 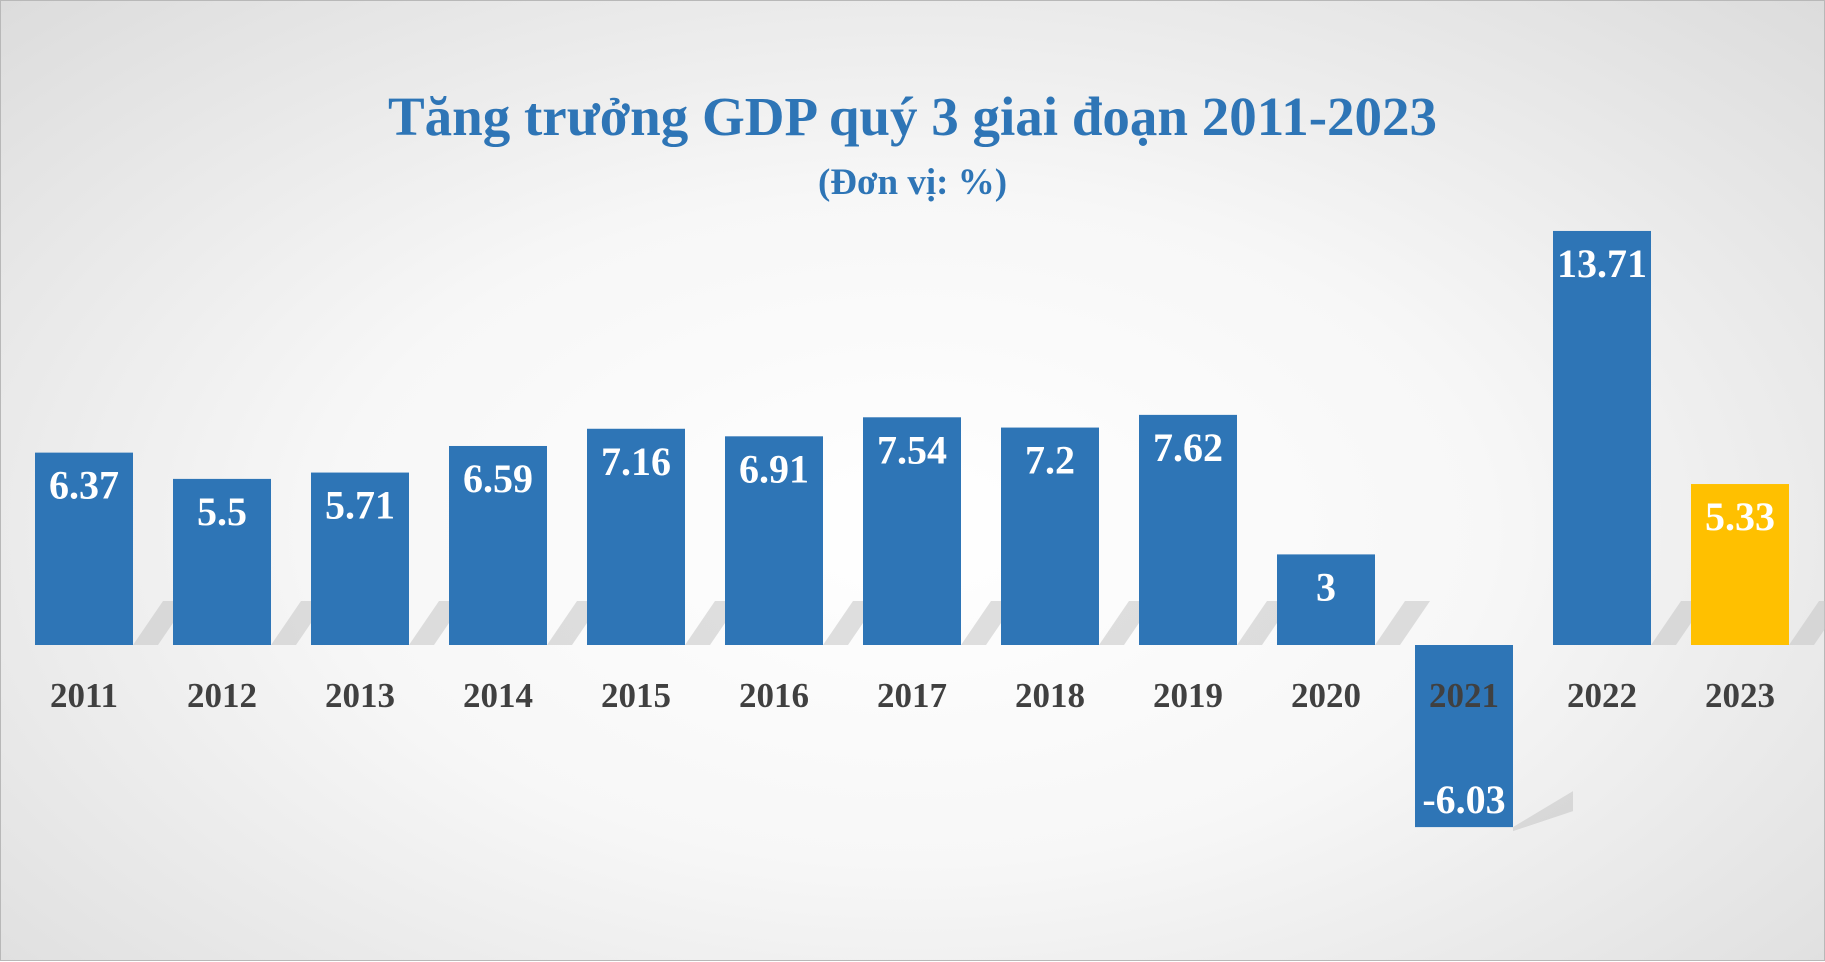 I want to click on bar-shadow-2021, so click(x=1543, y=811).